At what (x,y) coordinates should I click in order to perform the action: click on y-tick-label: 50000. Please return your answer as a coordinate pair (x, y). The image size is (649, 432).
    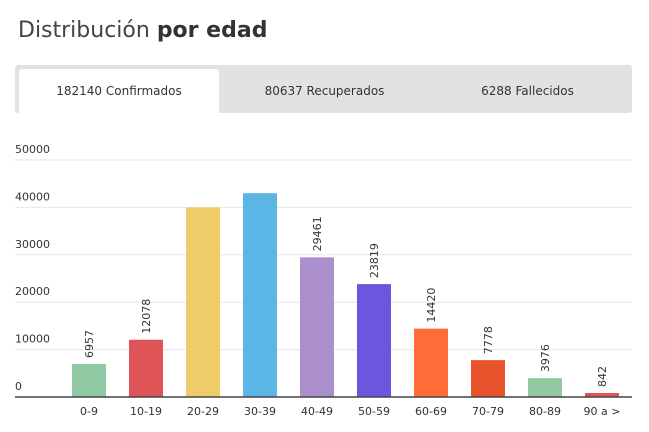
    Looking at the image, I should click on (32, 149).